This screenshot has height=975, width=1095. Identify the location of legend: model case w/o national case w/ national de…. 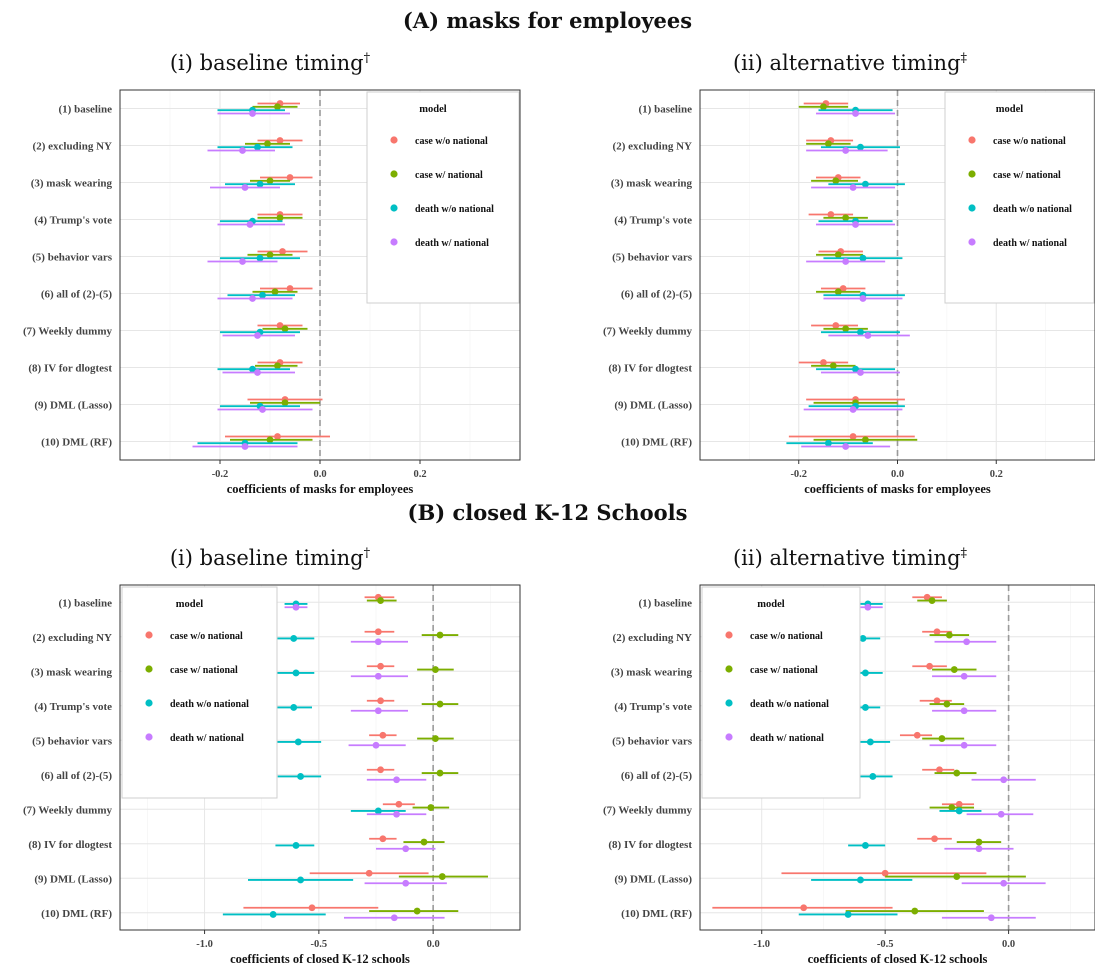
(443, 197).